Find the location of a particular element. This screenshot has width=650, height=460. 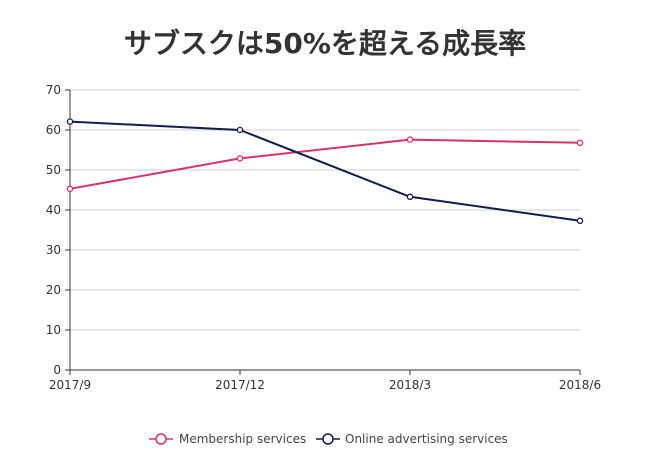

y-tick-label: 10 is located at coordinates (53, 330).